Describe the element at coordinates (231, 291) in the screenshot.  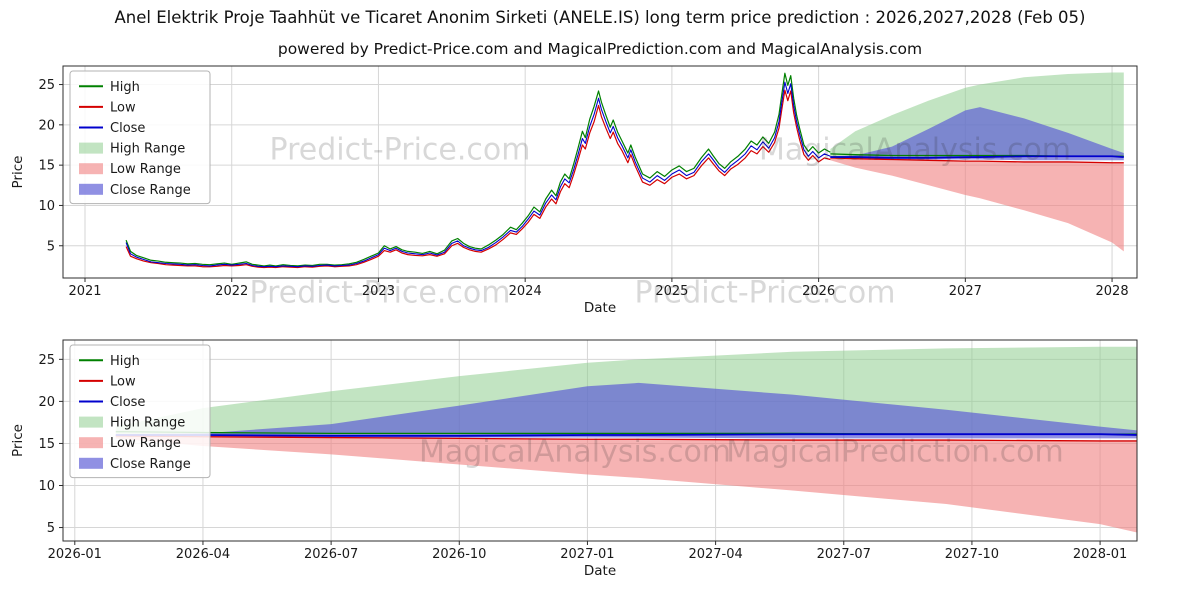
I see `x-tick-label: 2022` at that location.